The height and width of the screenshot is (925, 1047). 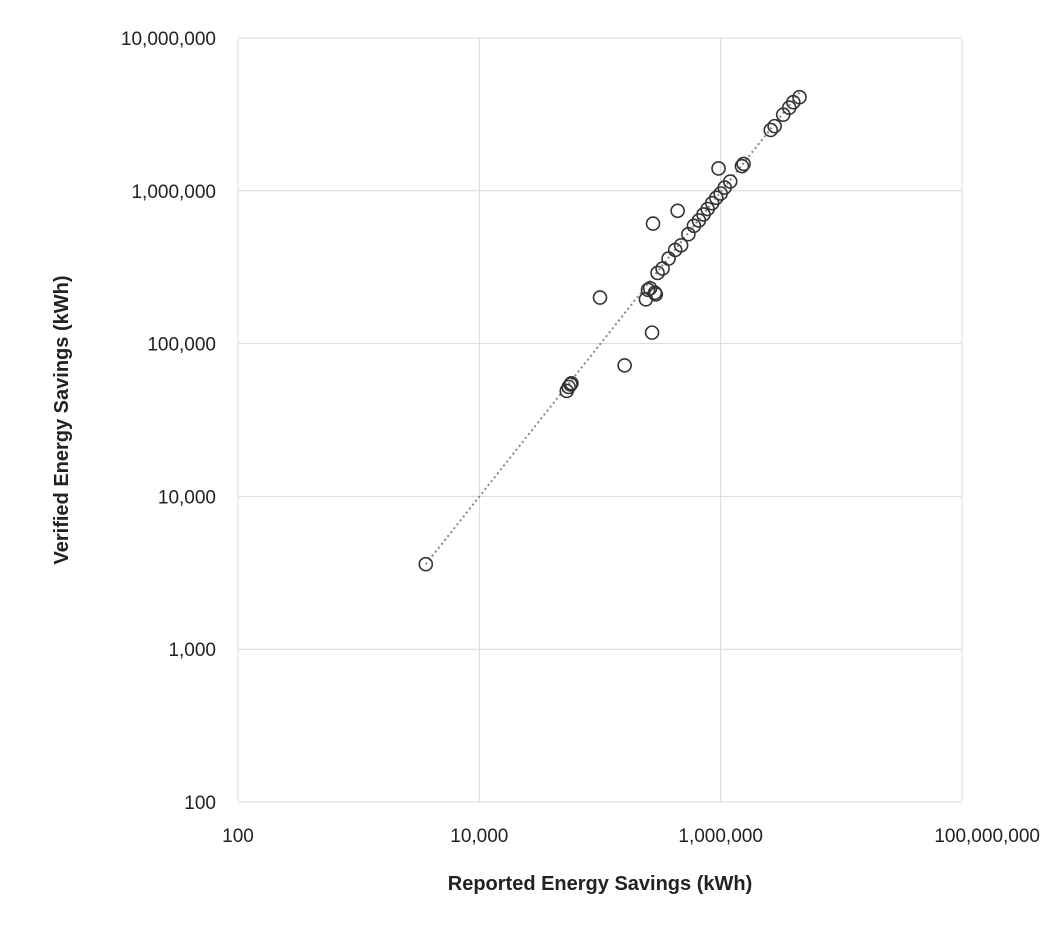 What do you see at coordinates (168, 39) in the screenshot?
I see `y-tick-label: 10,000,000` at bounding box center [168, 39].